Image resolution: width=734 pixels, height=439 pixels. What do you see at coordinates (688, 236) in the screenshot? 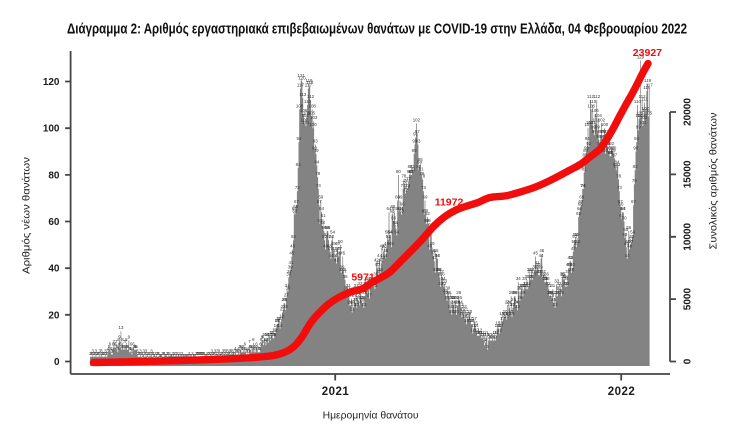
I see `svg-text: 10000` at bounding box center [688, 236].